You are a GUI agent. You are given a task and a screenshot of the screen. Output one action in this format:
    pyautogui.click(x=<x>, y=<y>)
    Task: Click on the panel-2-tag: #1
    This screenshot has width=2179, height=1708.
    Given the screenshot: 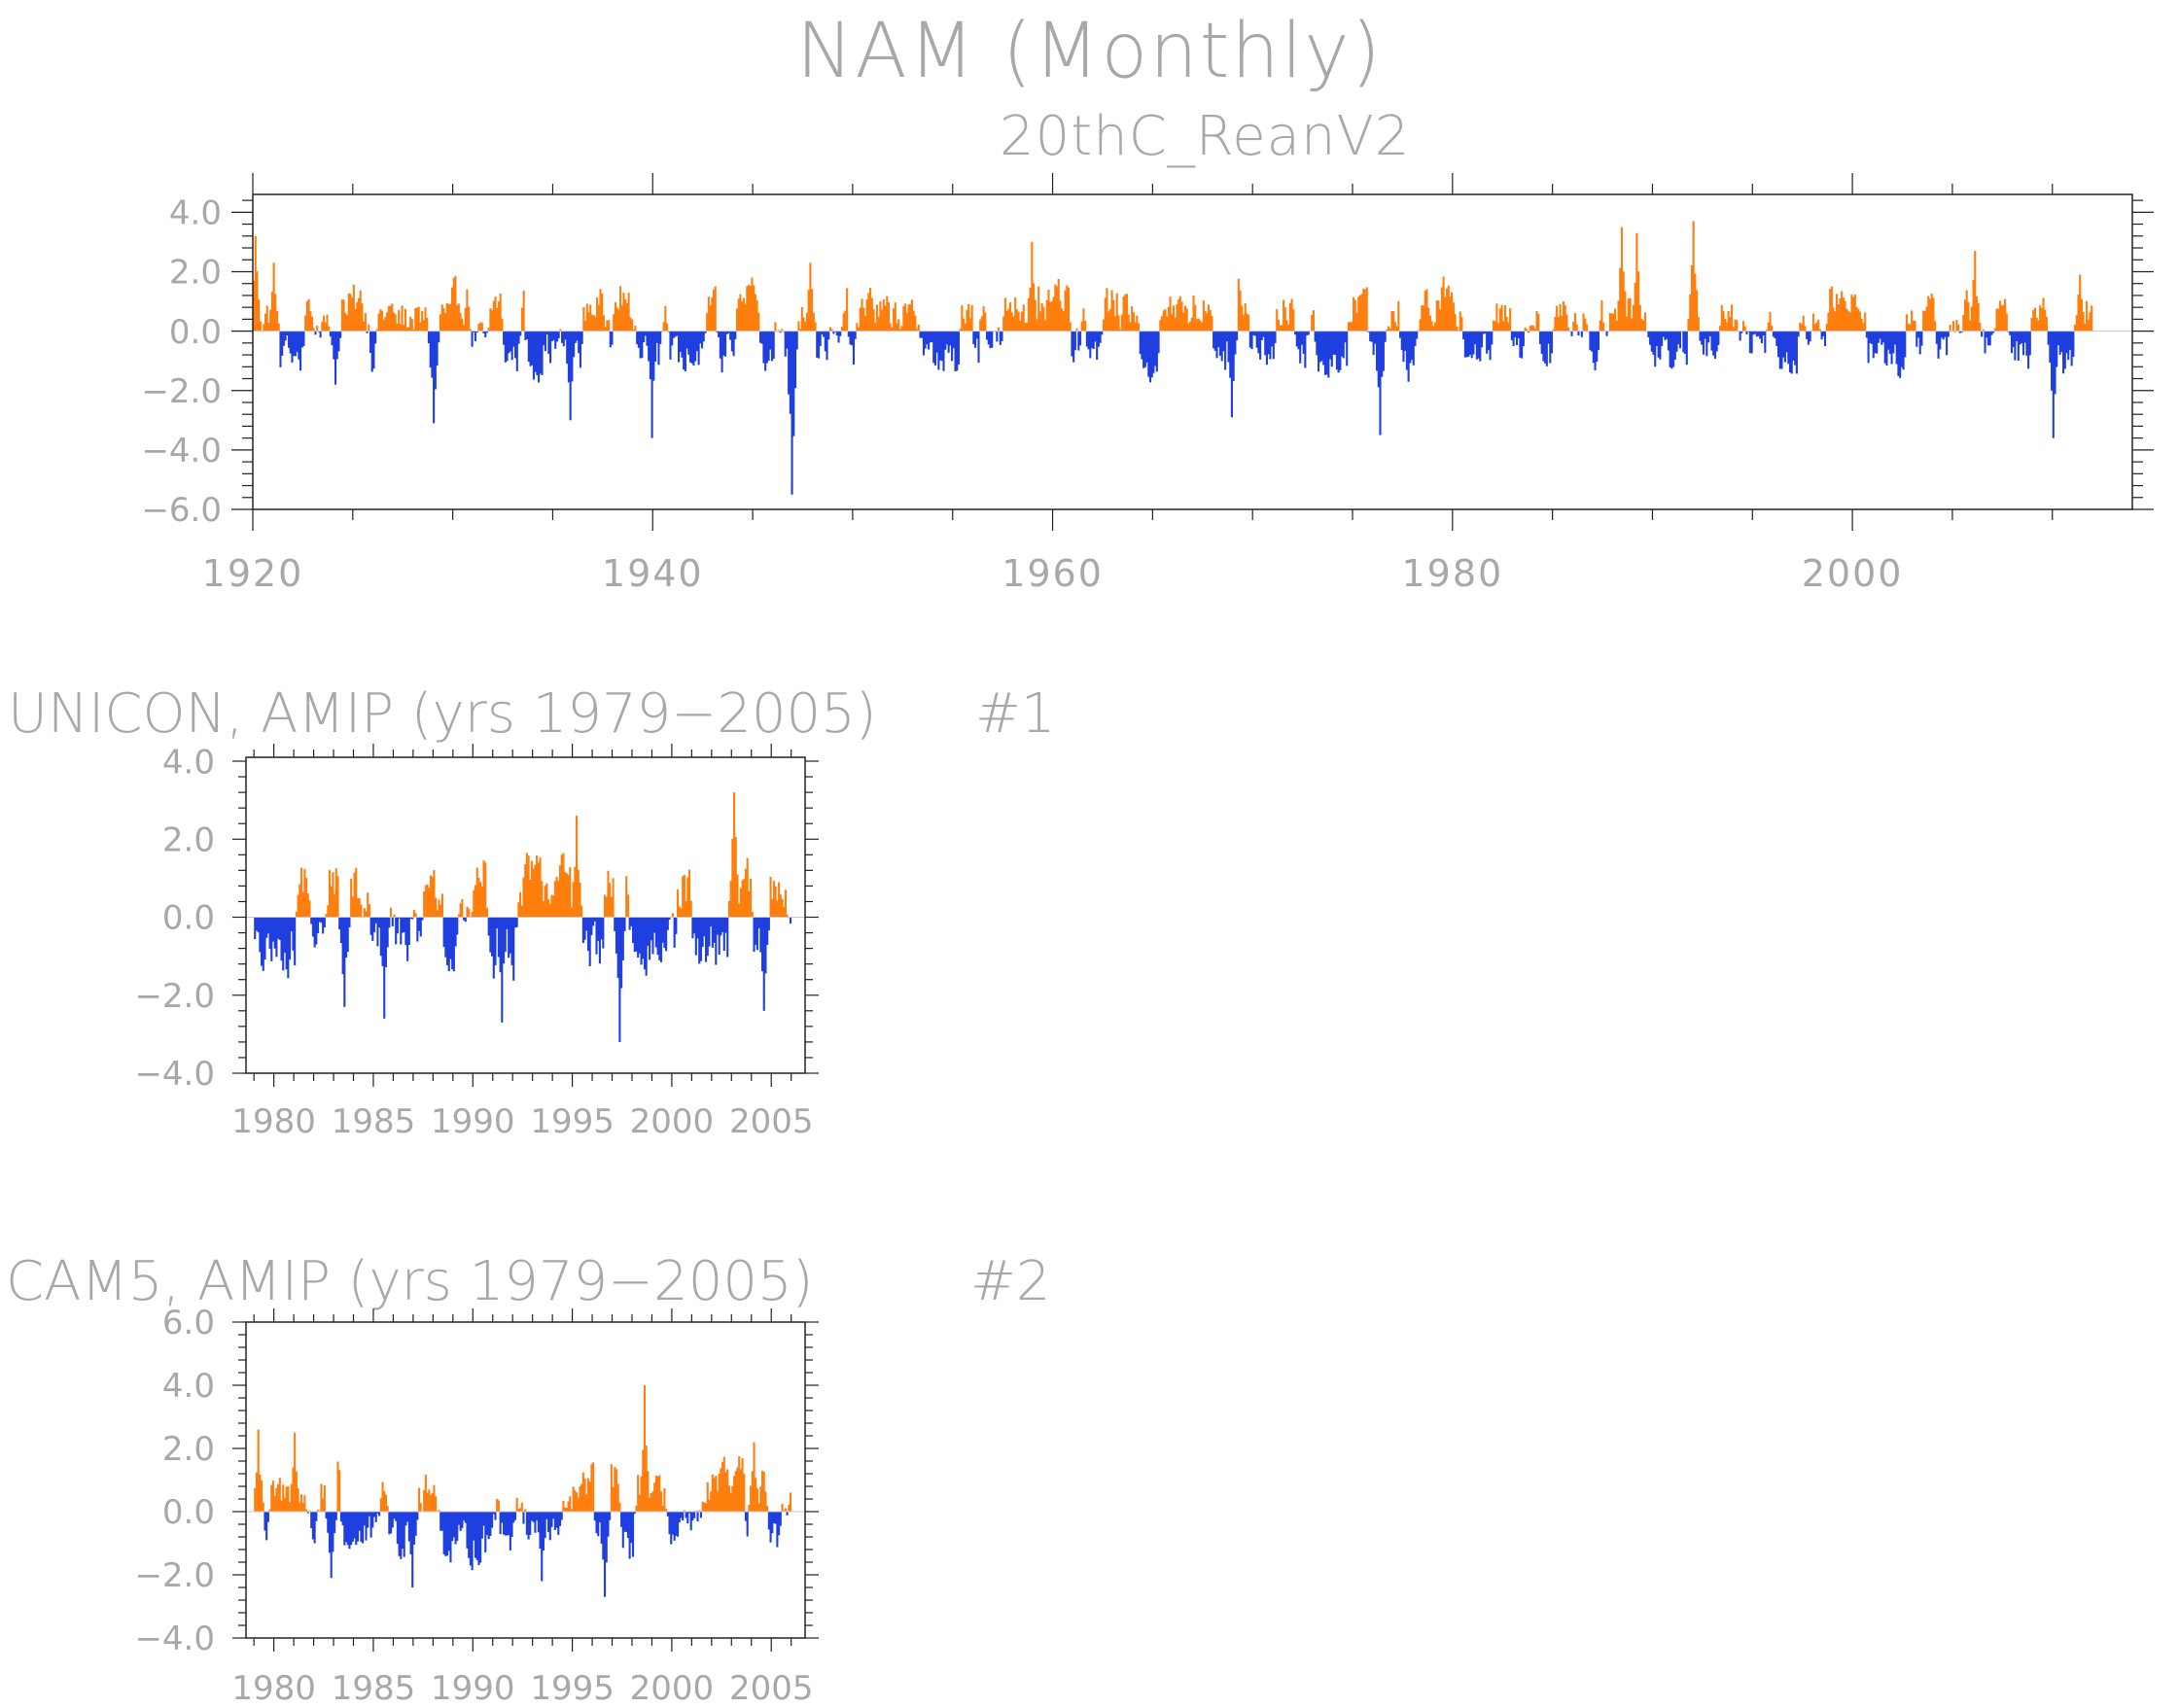 What is the action you would take?
    pyautogui.click(x=1015, y=714)
    